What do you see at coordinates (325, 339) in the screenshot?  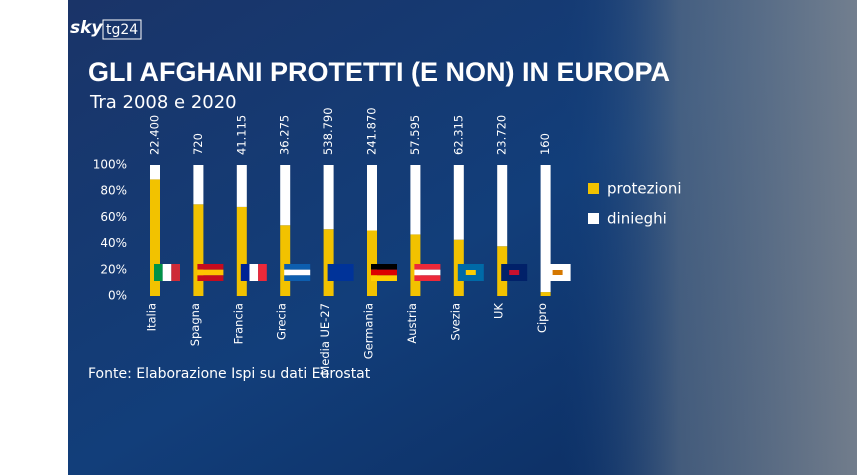 I see `x-tick-label: Media UE-27` at bounding box center [325, 339].